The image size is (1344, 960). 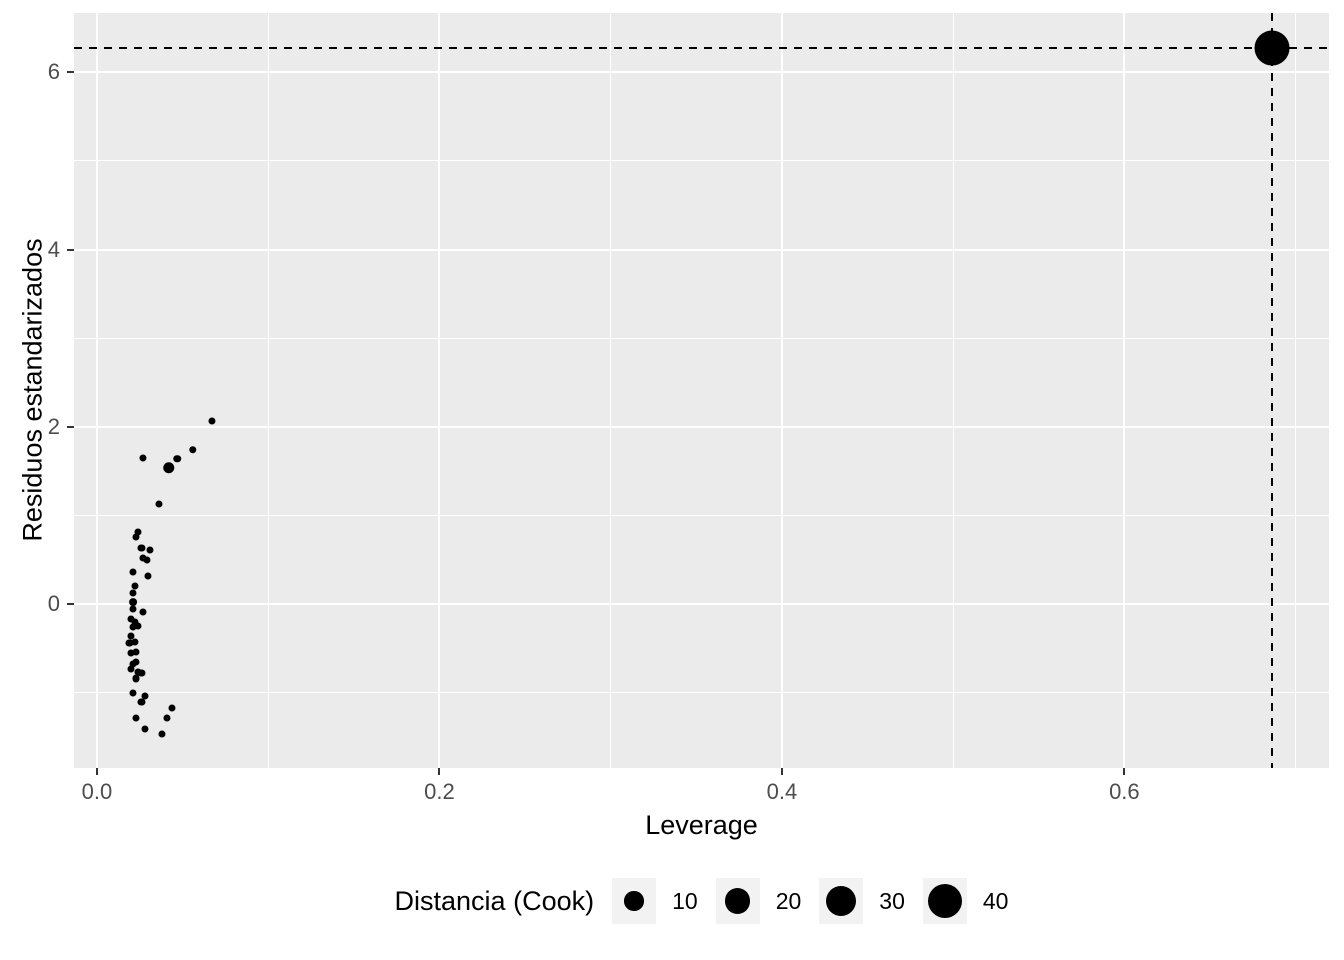 What do you see at coordinates (1271, 390) in the screenshot?
I see `leverage-threshold-vline` at bounding box center [1271, 390].